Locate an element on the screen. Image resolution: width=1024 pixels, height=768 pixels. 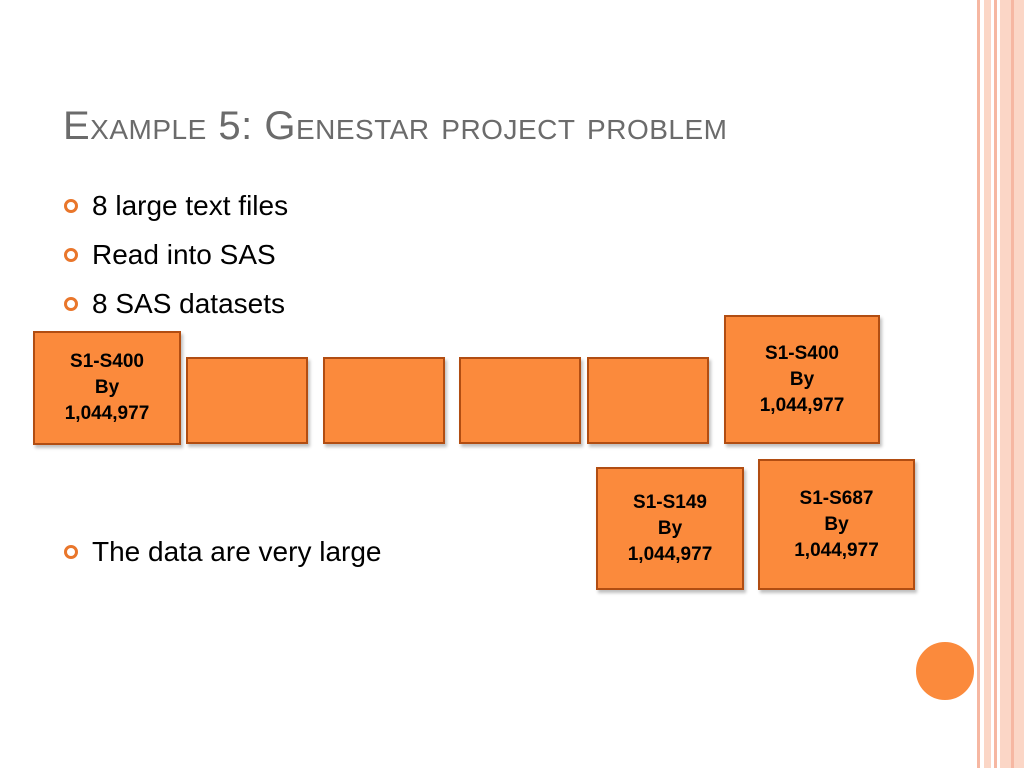
dataset-box-range: S1-S687 is located at coordinates (836, 498).